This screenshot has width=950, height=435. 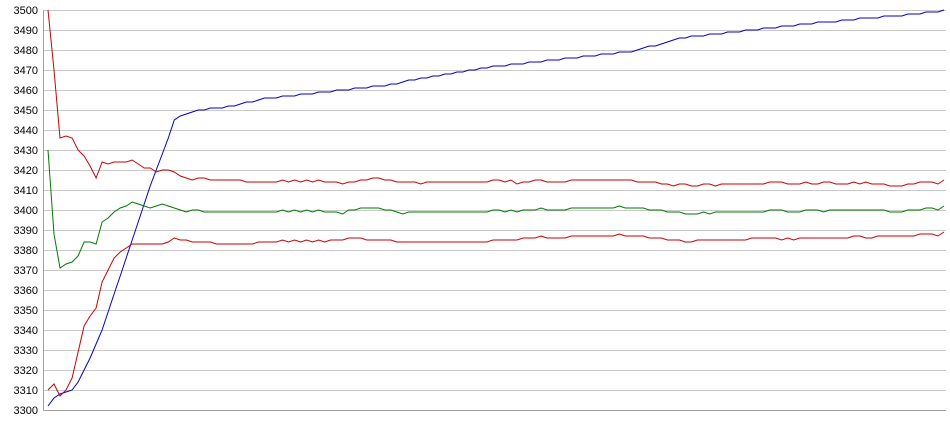 I want to click on y-tick-label: 3310, so click(x=26, y=391).